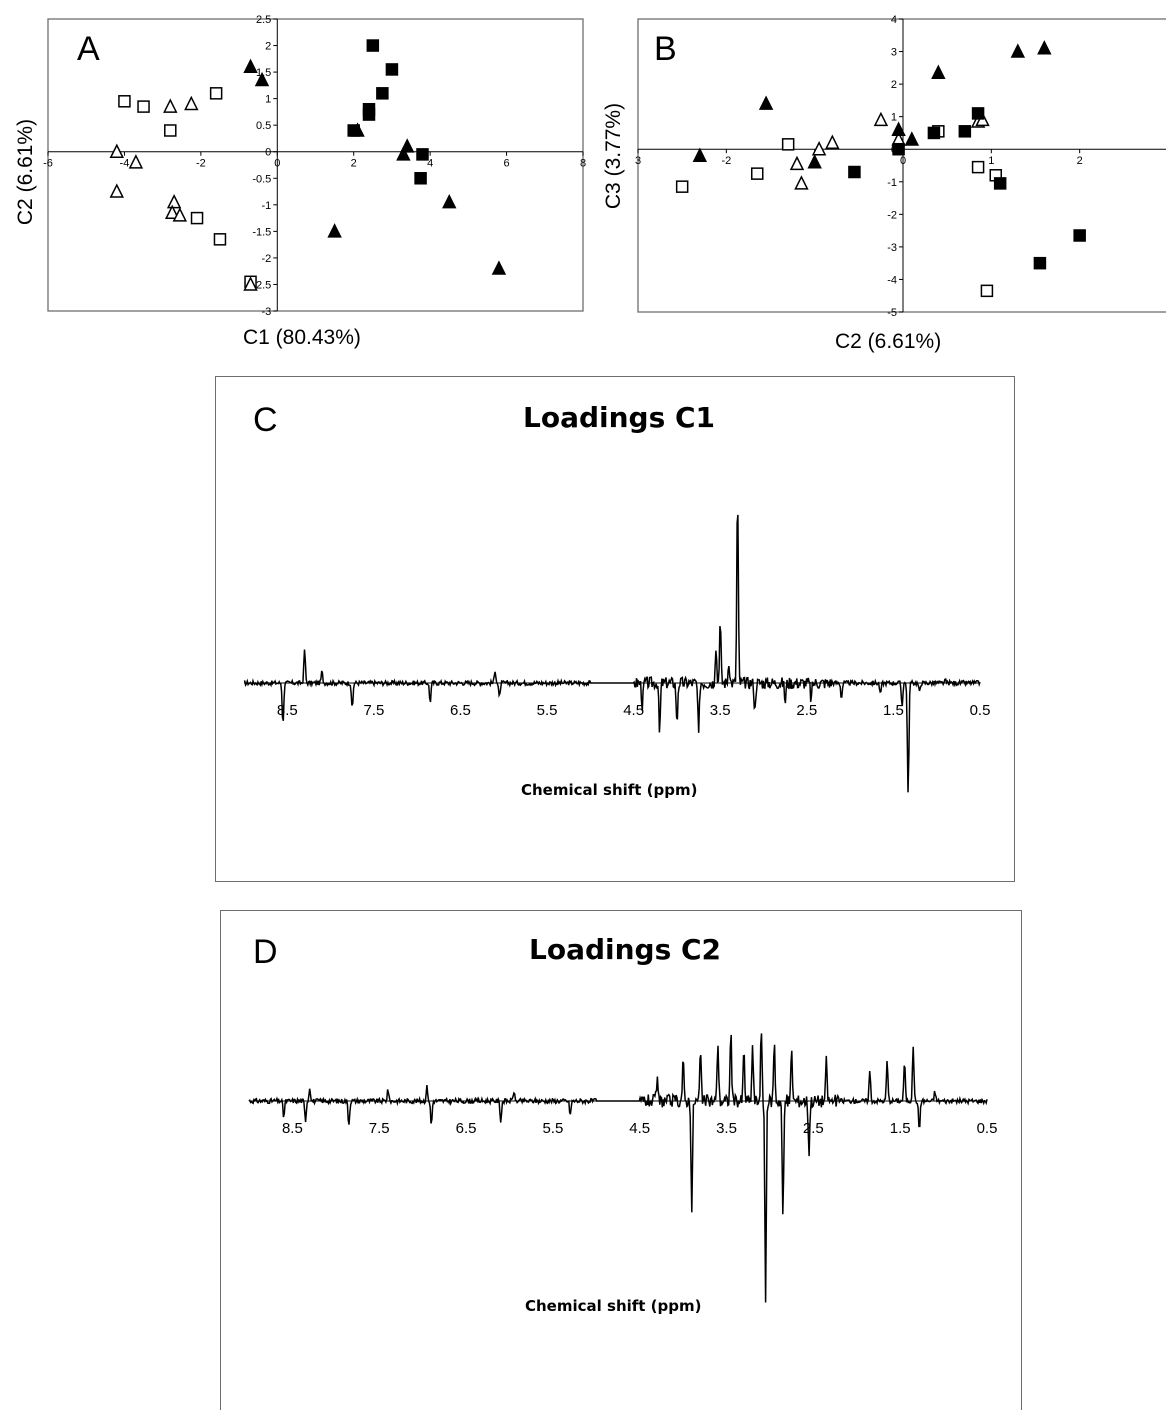 This screenshot has height=1411, width=1166. What do you see at coordinates (263, 126) in the screenshot?
I see `y-tick-label: 0.5` at bounding box center [263, 126].